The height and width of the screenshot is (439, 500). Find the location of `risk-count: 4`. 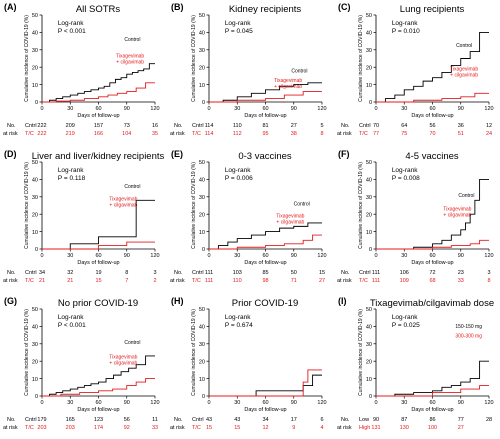

risk-count: 4 is located at coordinates (321, 428).